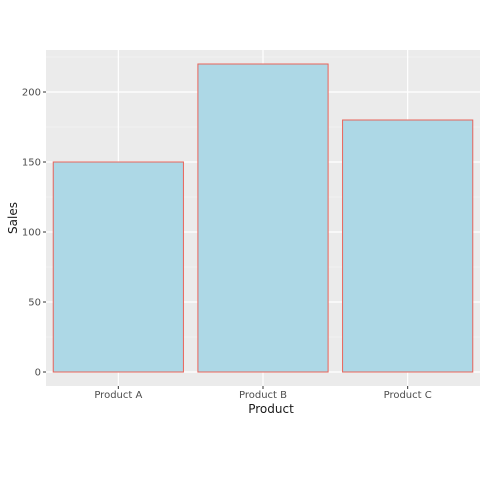 The image size is (480, 480). I want to click on x-tick-label: Product B, so click(263, 395).